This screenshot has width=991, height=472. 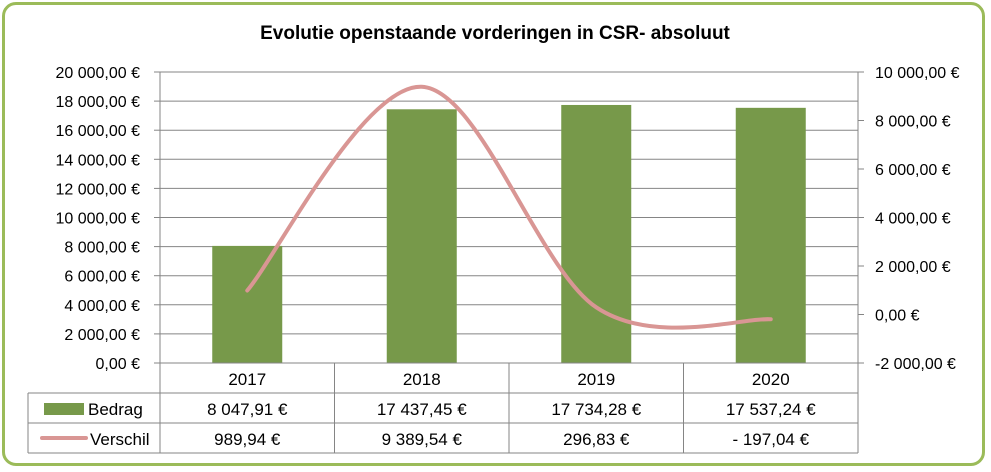 What do you see at coordinates (913, 267) in the screenshot?
I see `y-right-tick-label: 2 000,00 €` at bounding box center [913, 267].